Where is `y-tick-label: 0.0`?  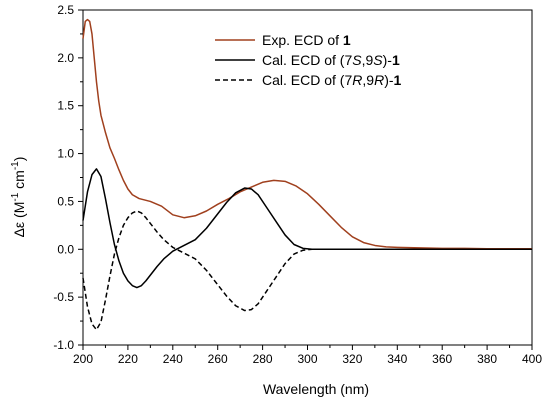 y-tick-label: 0.0 is located at coordinates (65, 249).